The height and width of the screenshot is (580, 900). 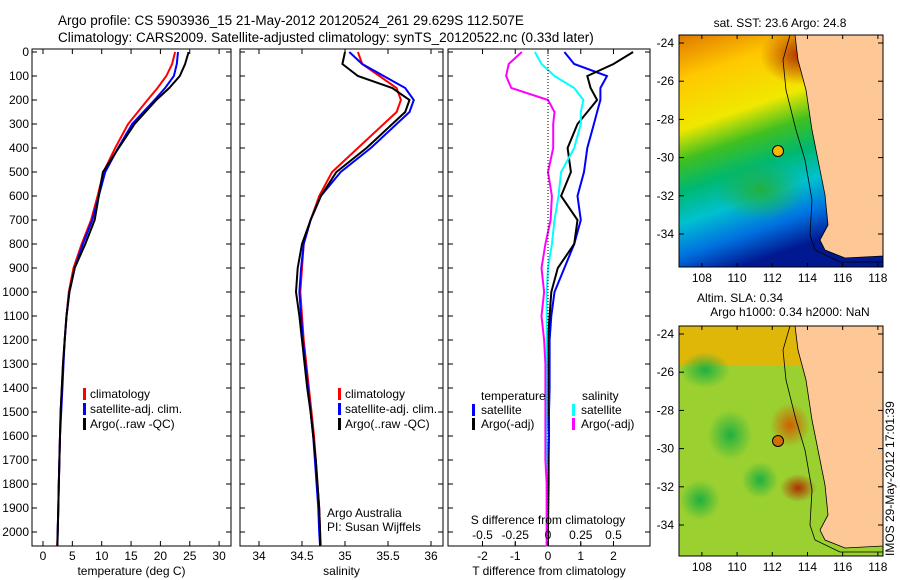 What do you see at coordinates (666, 410) in the screenshot?
I see `map-y-tick-label: -28` at bounding box center [666, 410].